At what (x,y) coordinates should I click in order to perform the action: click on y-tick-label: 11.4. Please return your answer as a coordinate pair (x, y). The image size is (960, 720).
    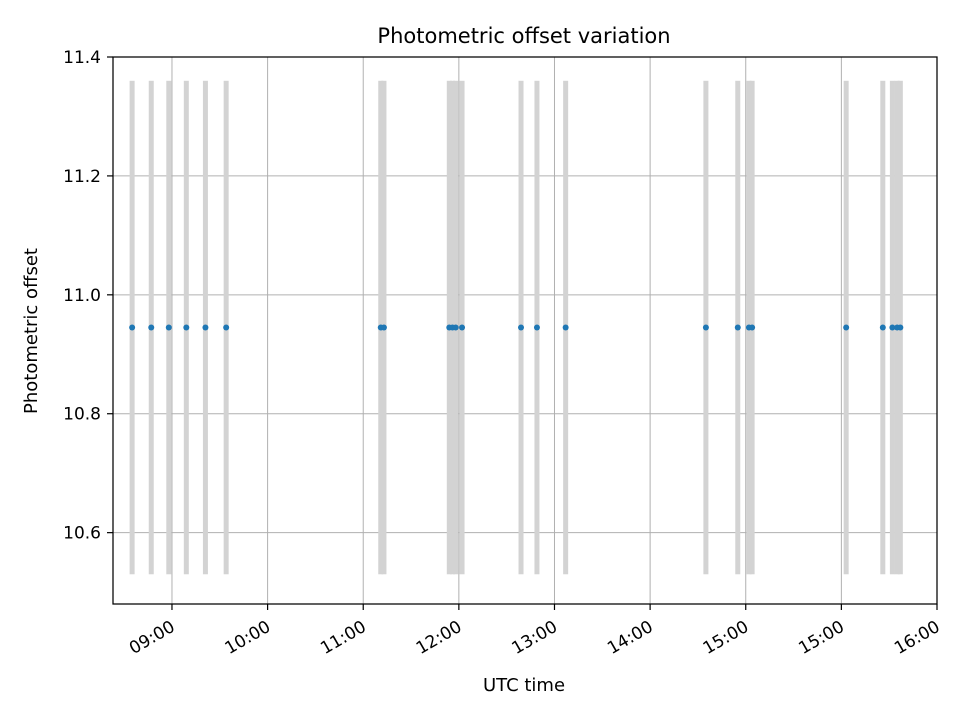
    Looking at the image, I should click on (82, 58).